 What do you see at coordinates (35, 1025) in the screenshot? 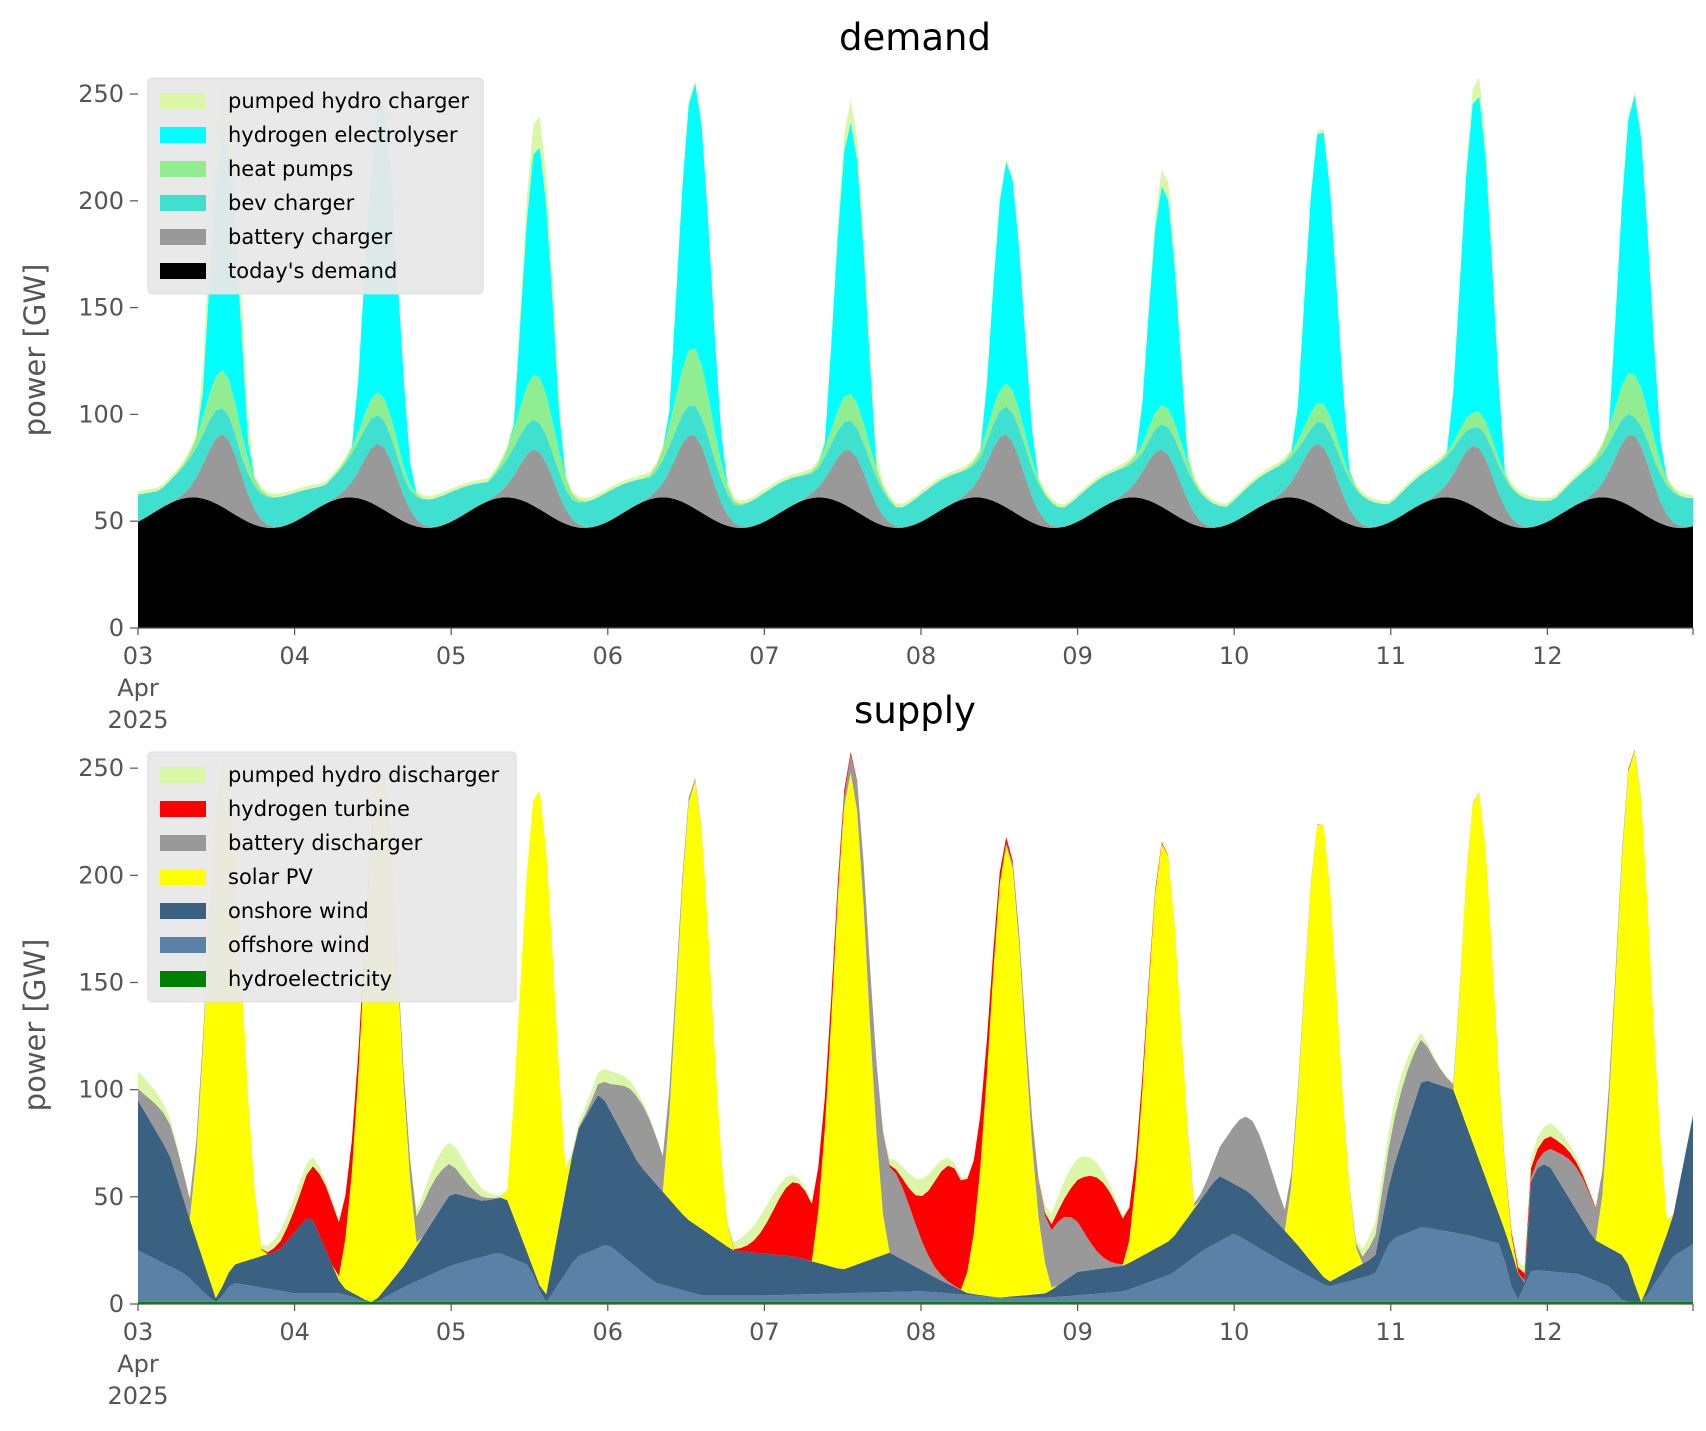
I see `supply-y-label: power [GW]` at bounding box center [35, 1025].